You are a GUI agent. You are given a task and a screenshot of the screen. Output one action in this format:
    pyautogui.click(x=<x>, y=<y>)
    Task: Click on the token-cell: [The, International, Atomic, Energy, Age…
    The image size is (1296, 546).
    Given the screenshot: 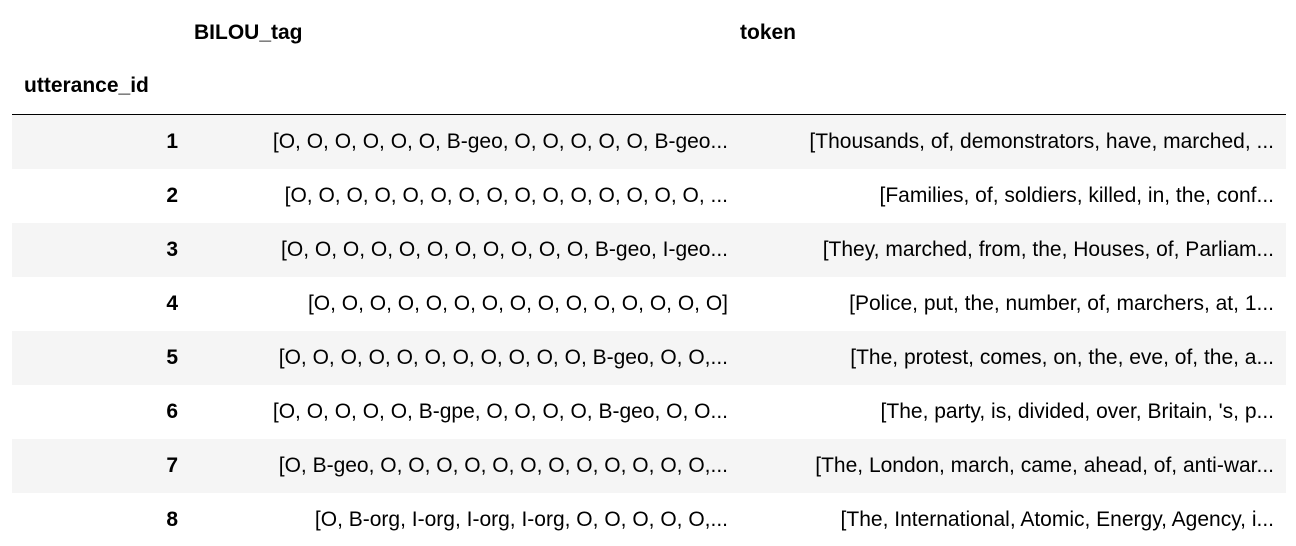 What is the action you would take?
    pyautogui.click(x=1057, y=519)
    